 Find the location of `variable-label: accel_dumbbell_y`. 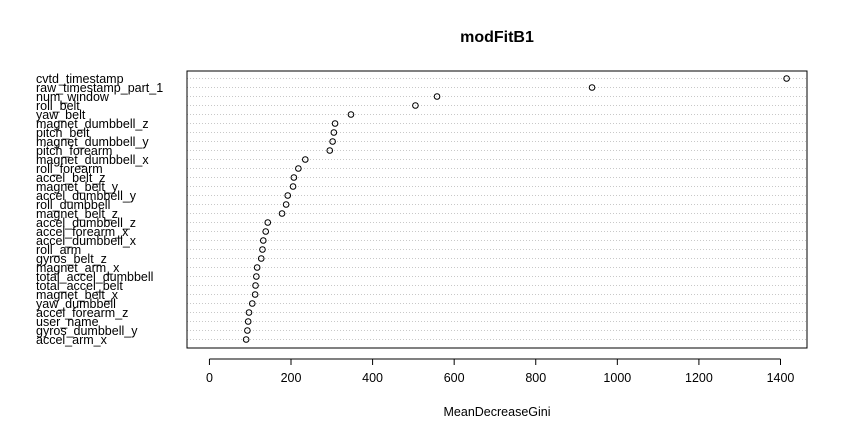

variable-label: accel_dumbbell_y is located at coordinates (86, 196).